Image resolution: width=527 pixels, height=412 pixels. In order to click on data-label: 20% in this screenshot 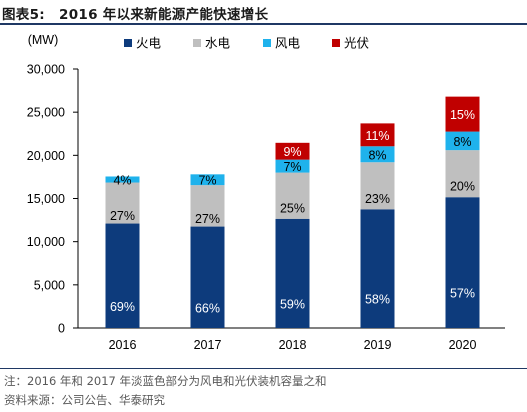, I will do `click(462, 187)`.